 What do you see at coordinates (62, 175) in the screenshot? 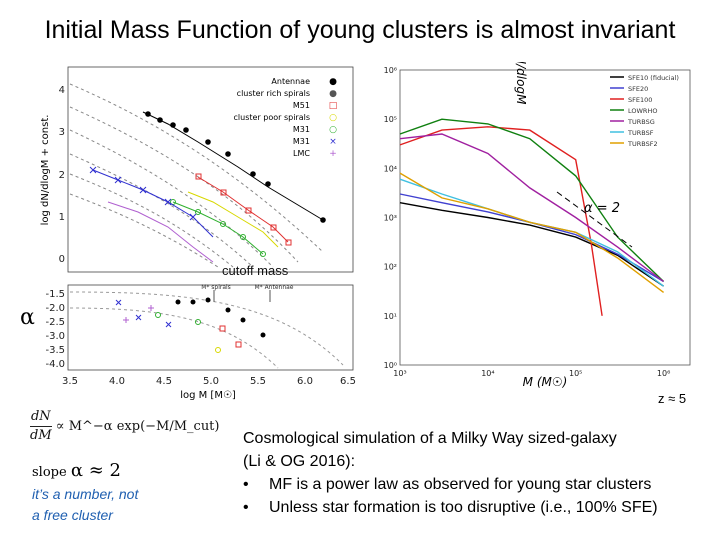
I see `ytick: 2` at bounding box center [62, 175].